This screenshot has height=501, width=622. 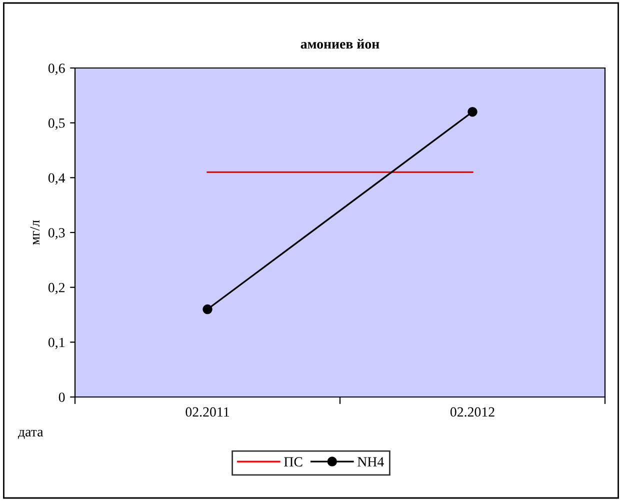 I want to click on legend-label: NH4, so click(x=371, y=461).